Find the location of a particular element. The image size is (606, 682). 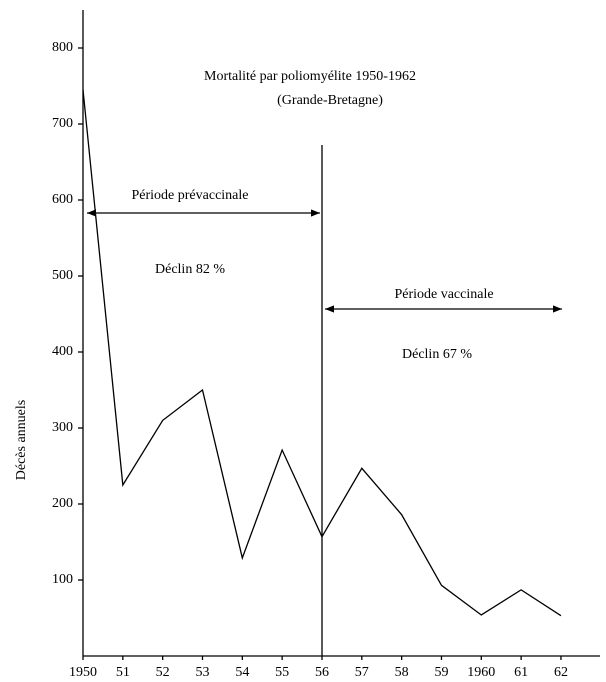

x-tick-label: 58 is located at coordinates (402, 672).